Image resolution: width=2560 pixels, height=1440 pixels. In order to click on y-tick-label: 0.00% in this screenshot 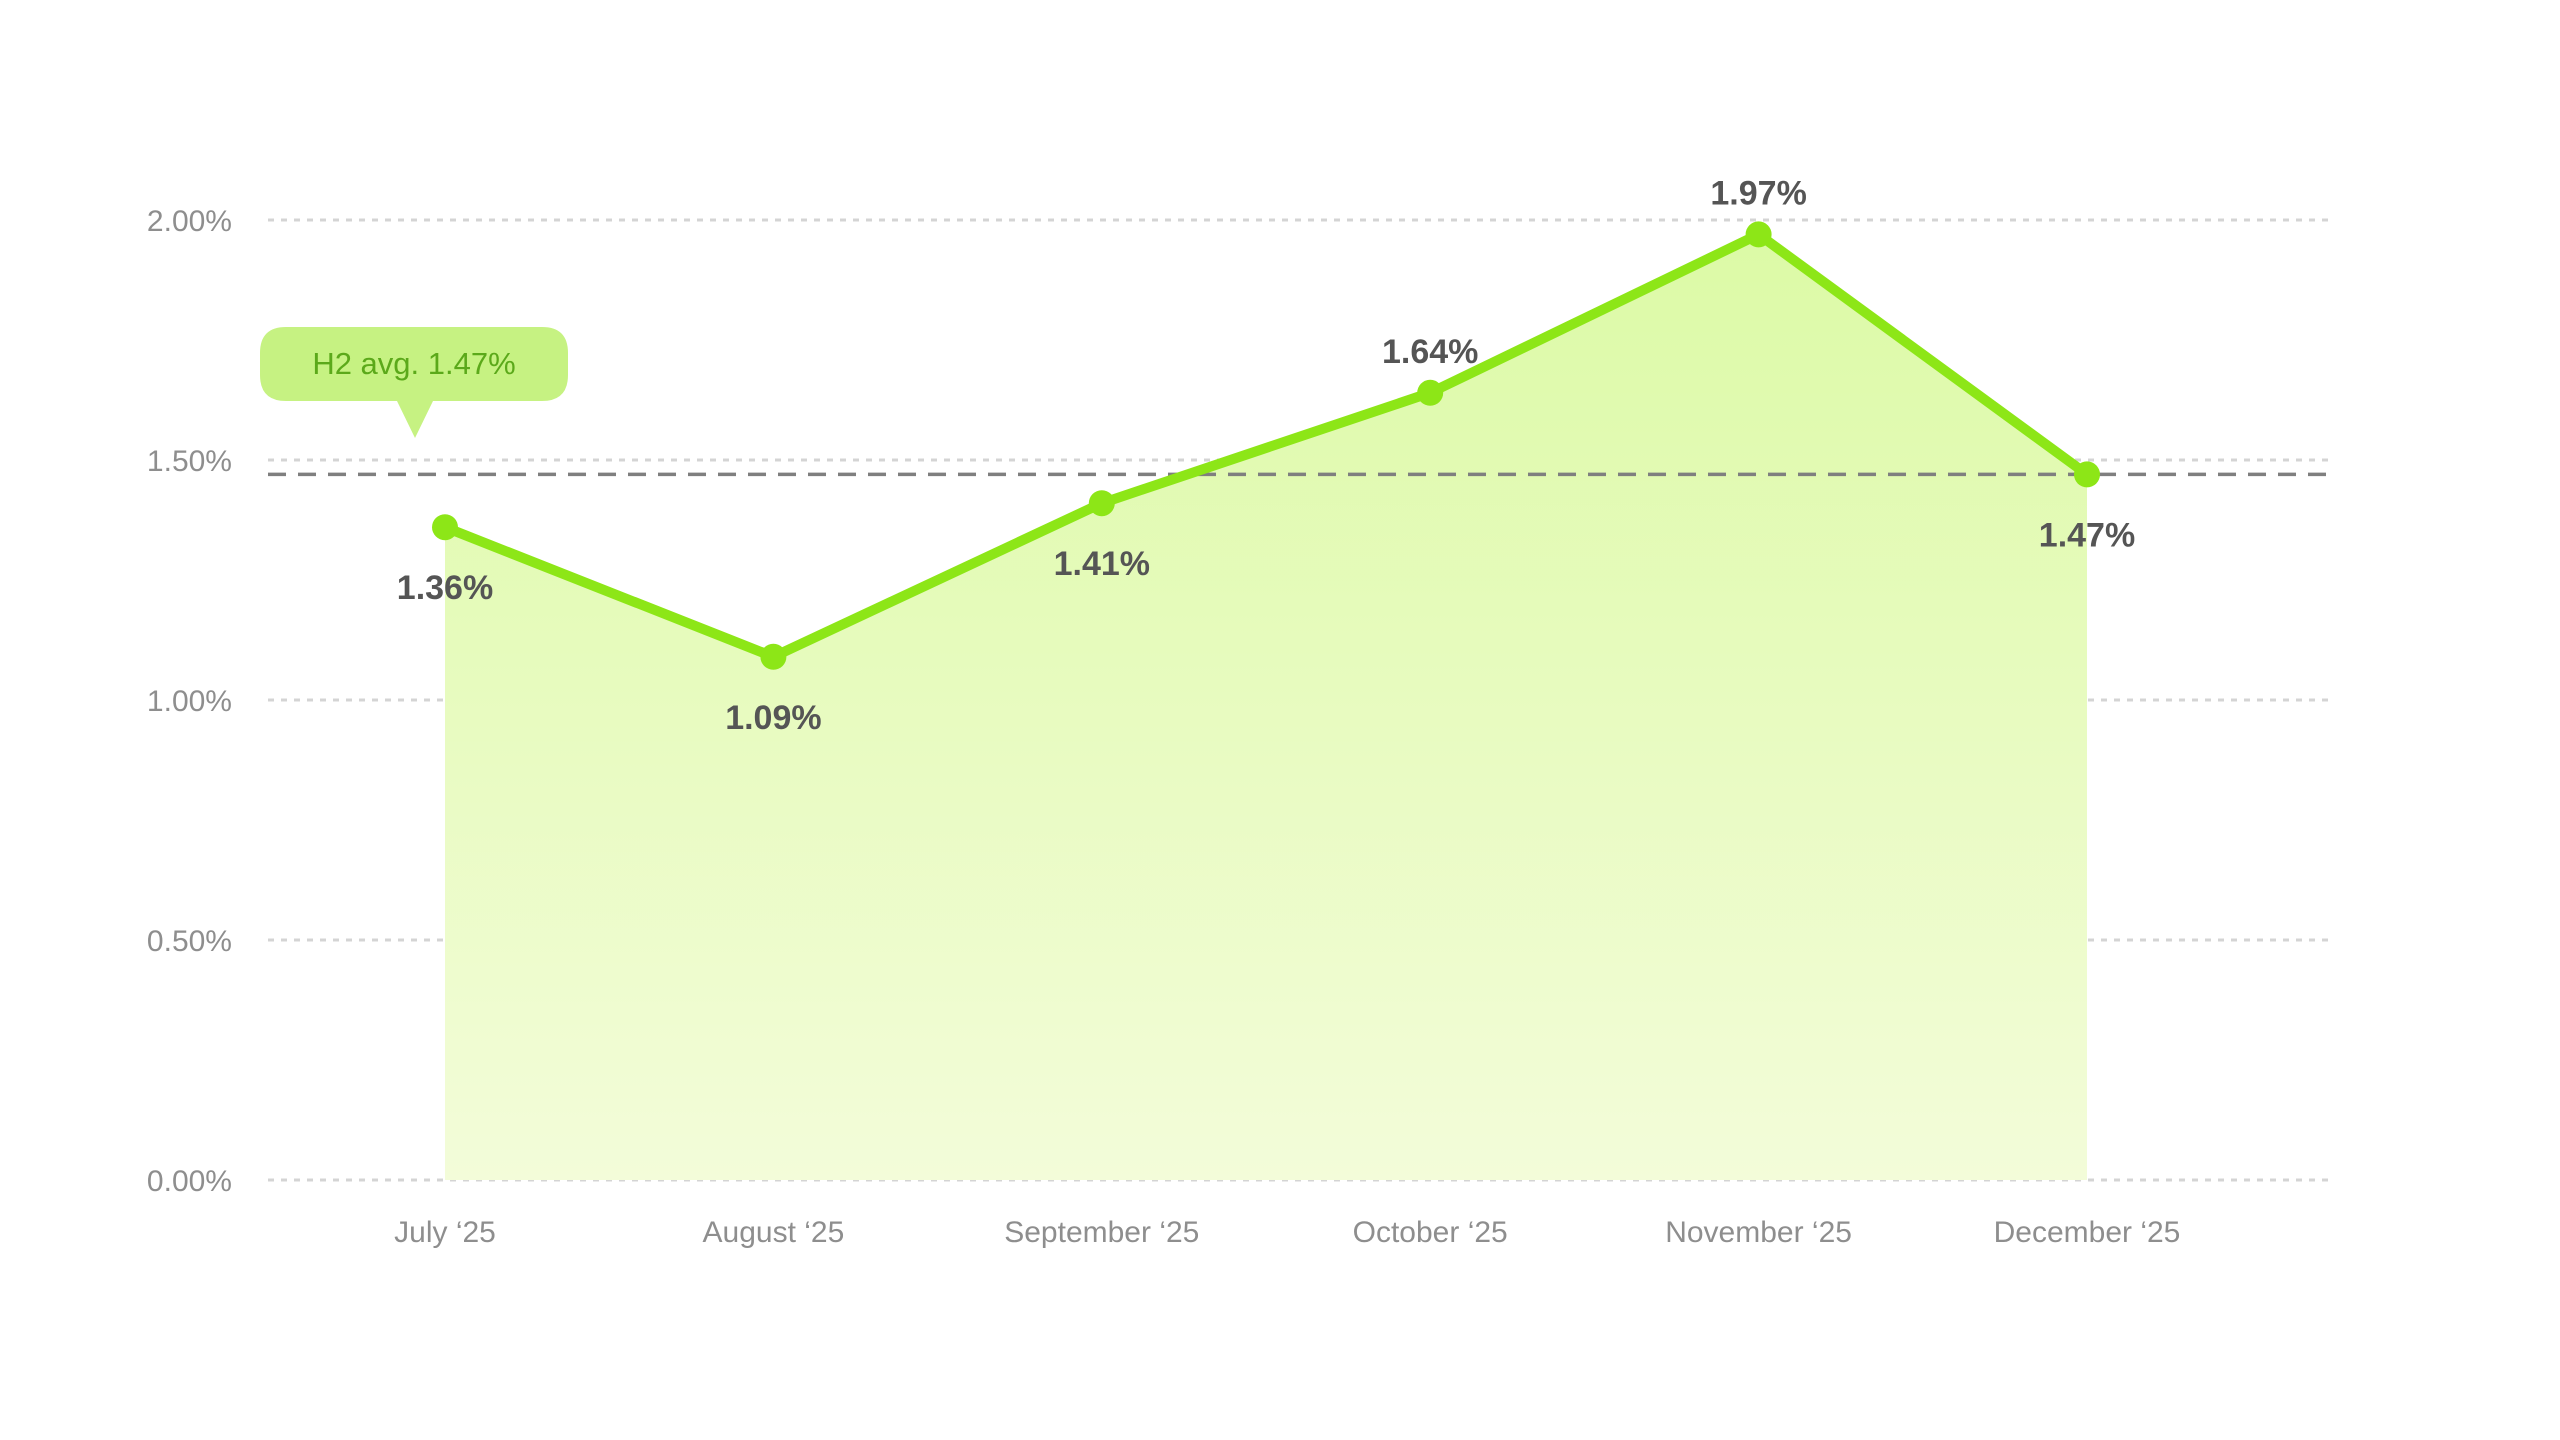, I will do `click(189, 1181)`.